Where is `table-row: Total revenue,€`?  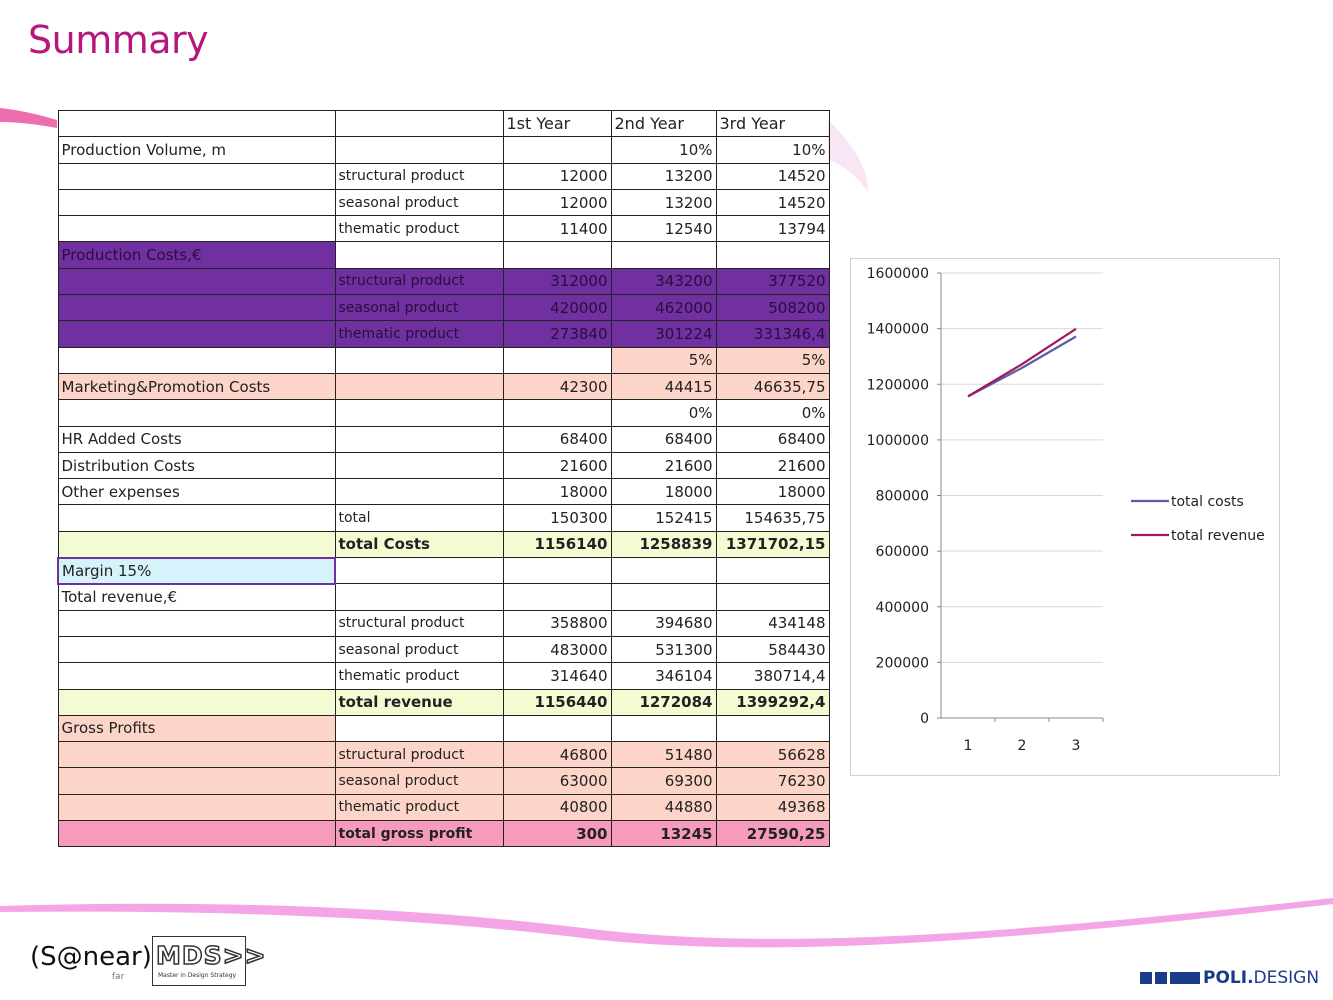
table-row: Total revenue,€ is located at coordinates (443, 597).